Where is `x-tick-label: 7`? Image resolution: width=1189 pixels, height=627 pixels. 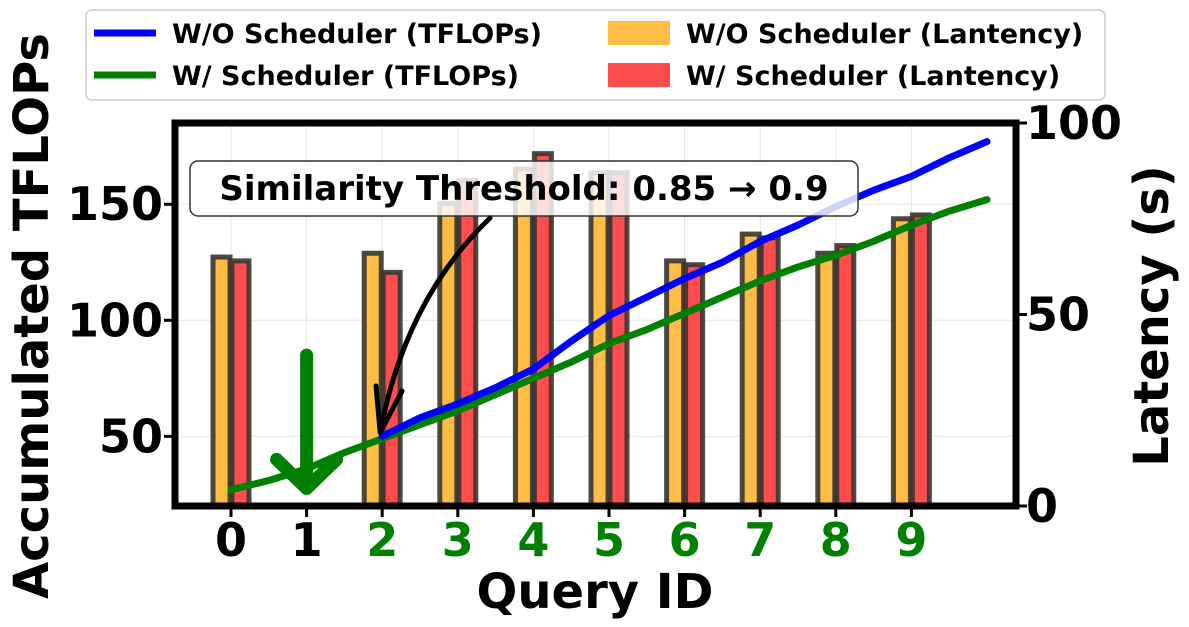
x-tick-label: 7 is located at coordinates (760, 540).